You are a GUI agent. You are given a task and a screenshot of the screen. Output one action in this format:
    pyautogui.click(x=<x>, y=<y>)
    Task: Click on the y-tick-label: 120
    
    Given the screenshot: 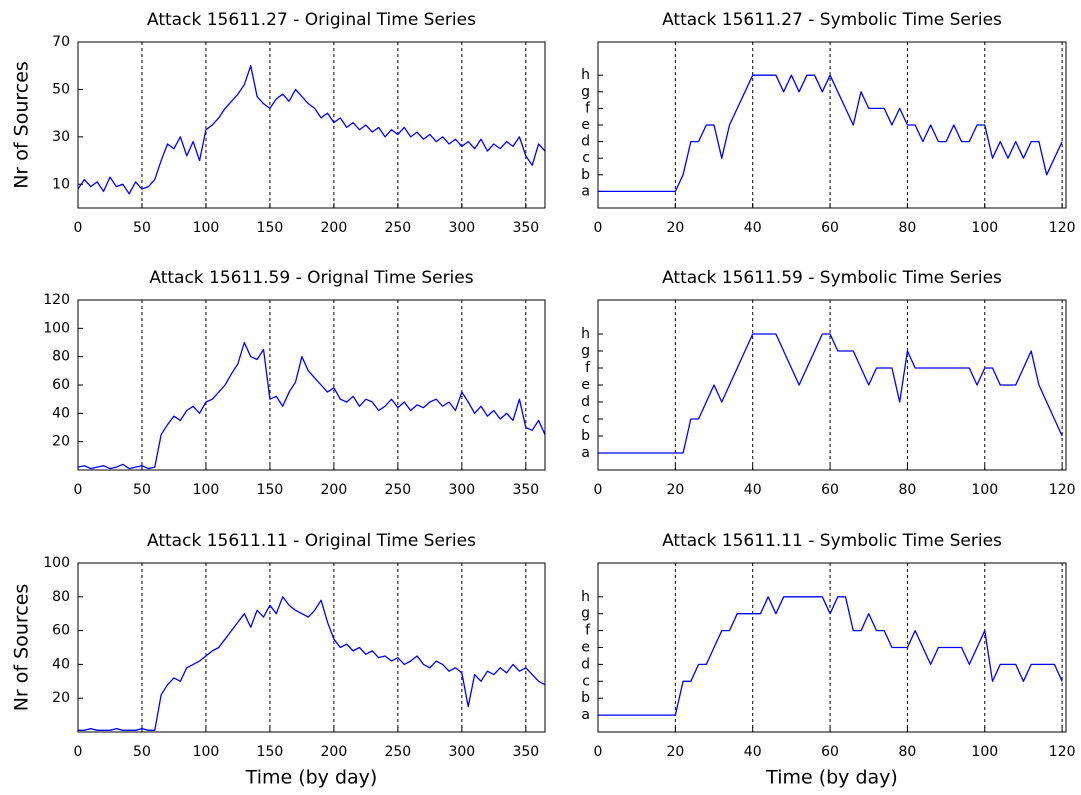 What is the action you would take?
    pyautogui.click(x=56, y=300)
    